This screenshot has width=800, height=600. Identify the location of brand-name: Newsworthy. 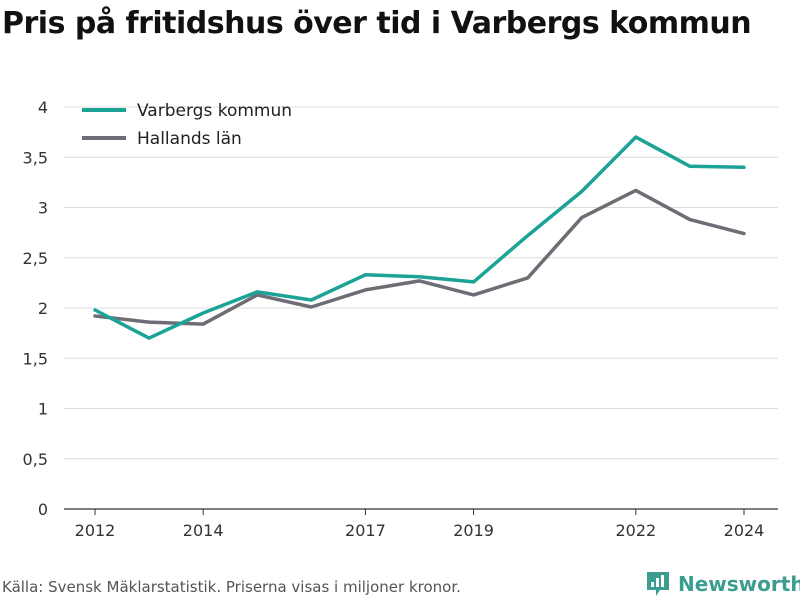
(739, 584).